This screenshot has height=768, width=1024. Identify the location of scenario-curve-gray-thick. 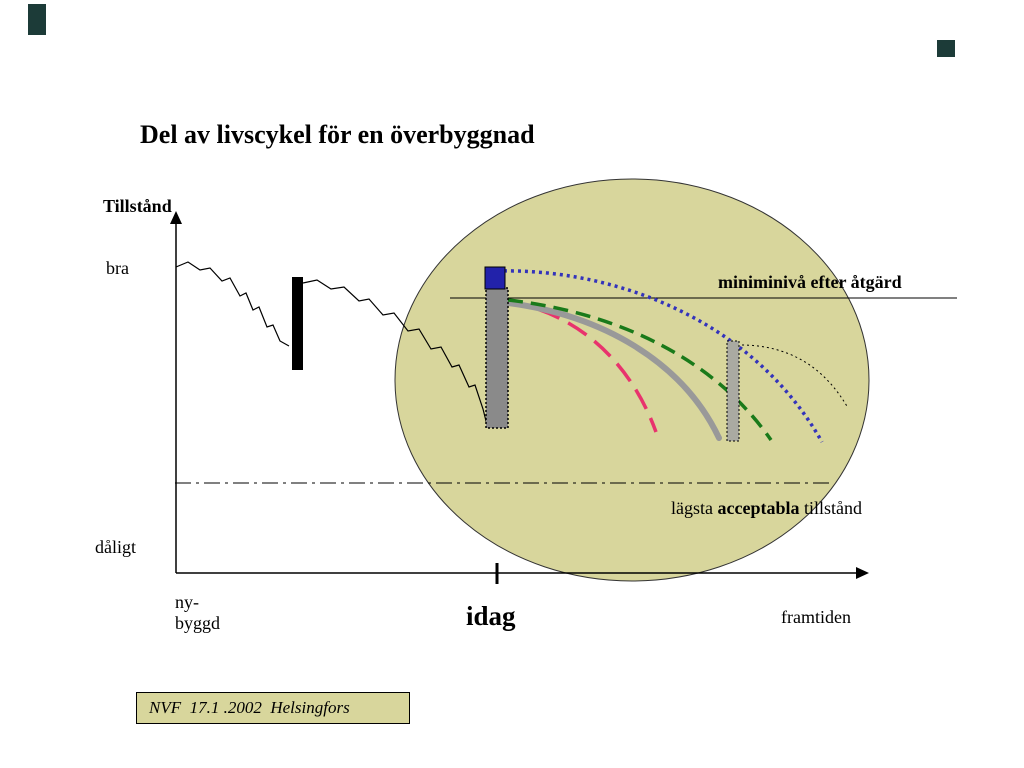
(613, 370).